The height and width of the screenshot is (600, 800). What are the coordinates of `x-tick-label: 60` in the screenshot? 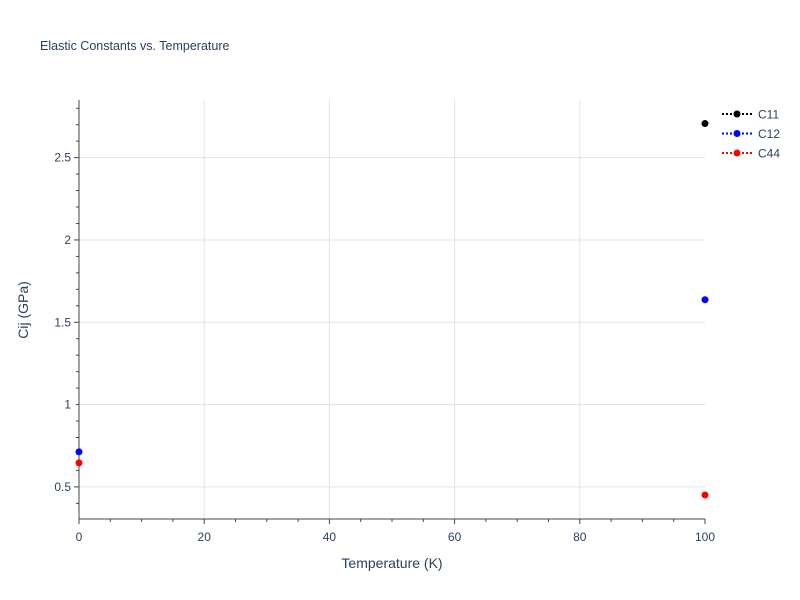 It's located at (455, 537).